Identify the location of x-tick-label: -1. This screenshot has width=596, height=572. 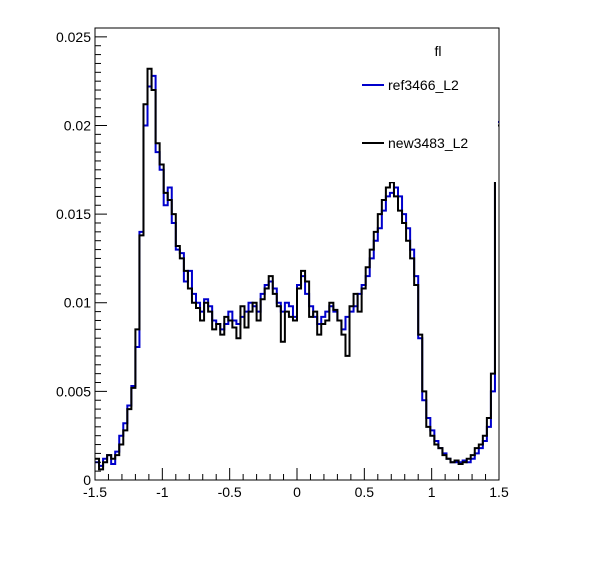
(162, 492).